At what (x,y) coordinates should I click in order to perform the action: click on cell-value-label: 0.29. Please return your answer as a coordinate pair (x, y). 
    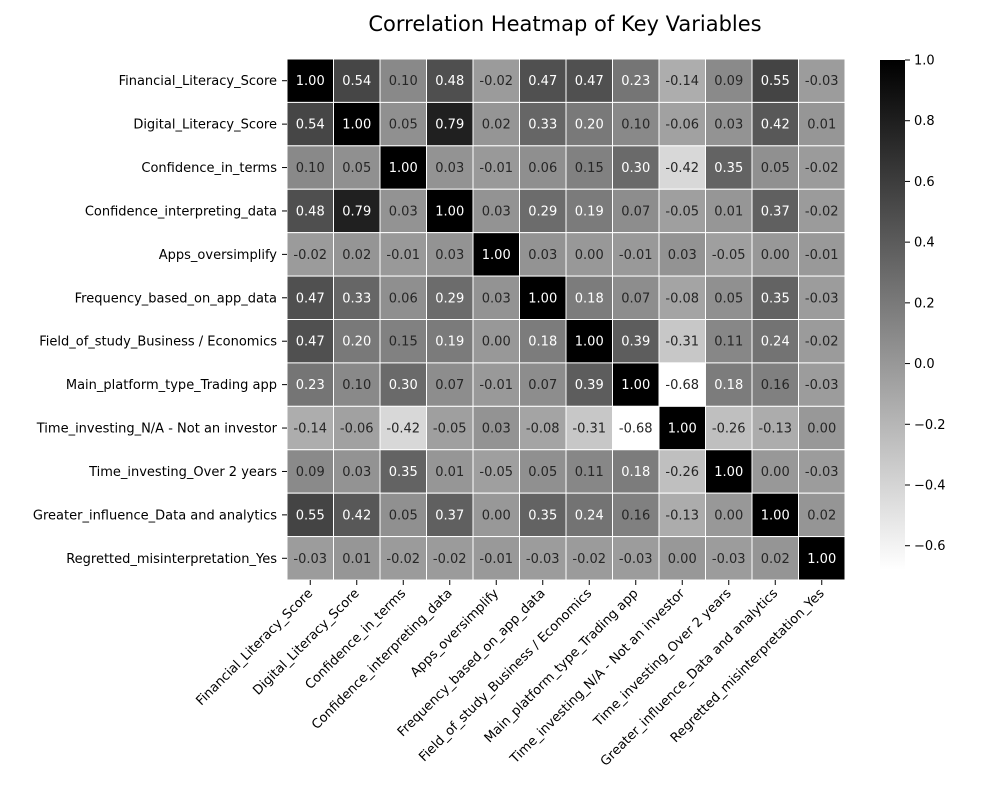
    Looking at the image, I should click on (449, 298).